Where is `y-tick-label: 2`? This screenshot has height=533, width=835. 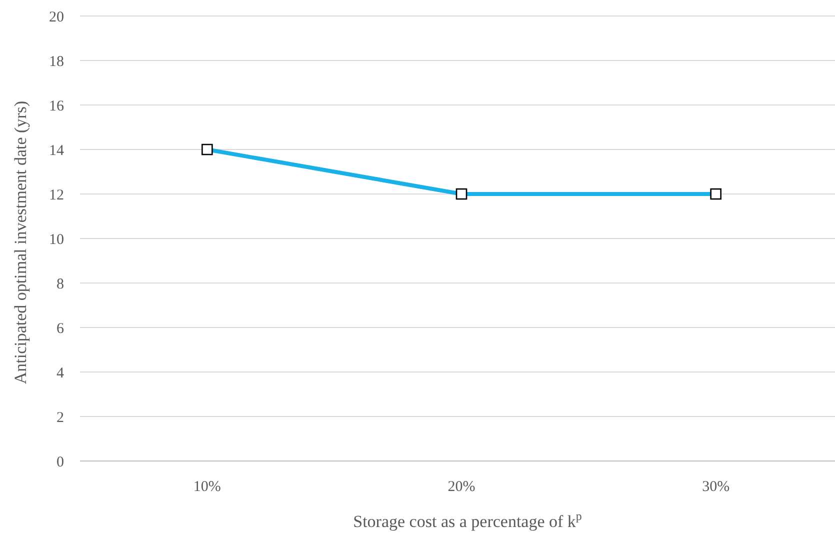 y-tick-label: 2 is located at coordinates (60, 418).